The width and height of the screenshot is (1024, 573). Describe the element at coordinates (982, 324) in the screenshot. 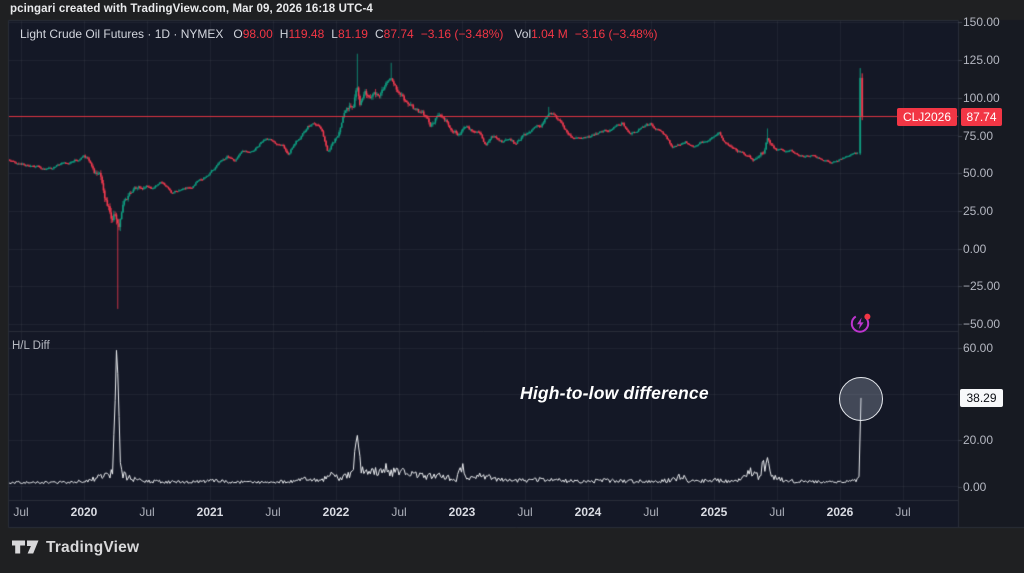

I see `axis-label: −50.00` at that location.